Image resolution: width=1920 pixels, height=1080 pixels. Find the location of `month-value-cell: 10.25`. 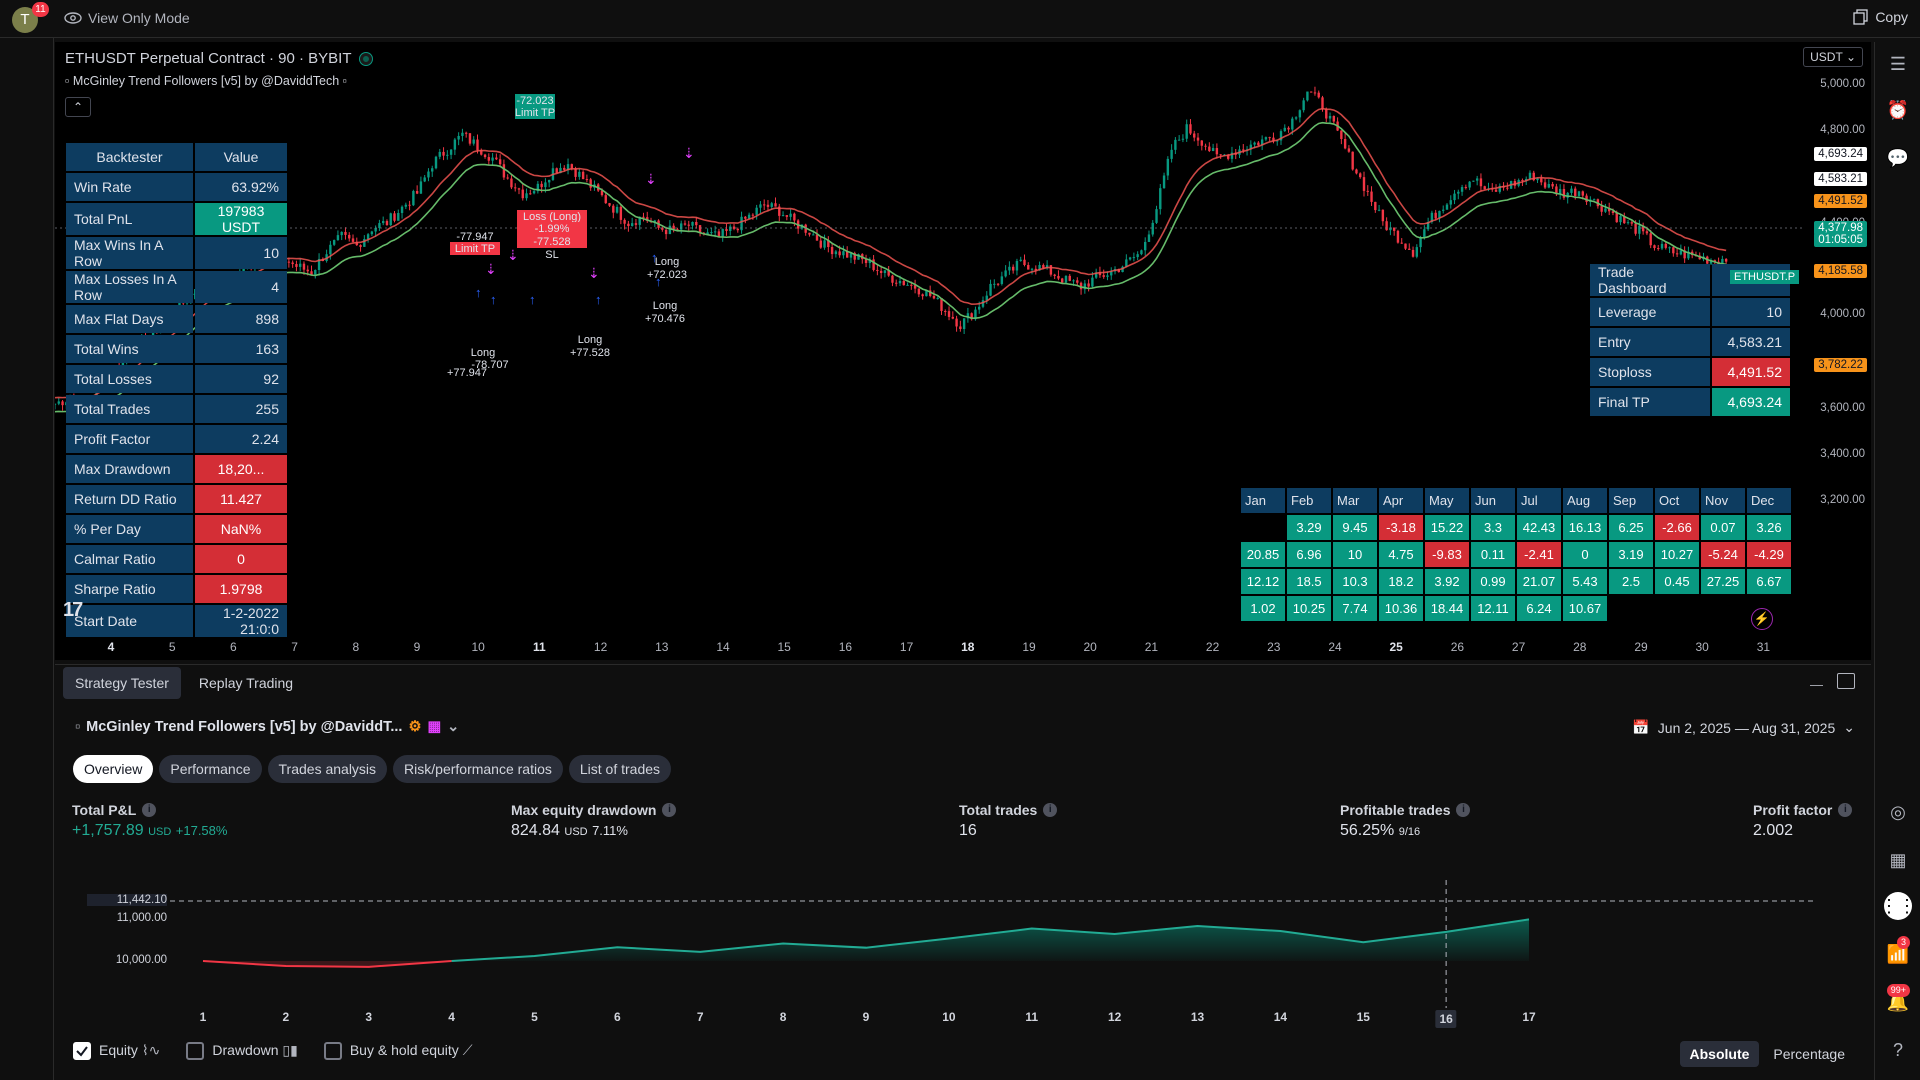

month-value-cell: 10.25 is located at coordinates (1309, 608).